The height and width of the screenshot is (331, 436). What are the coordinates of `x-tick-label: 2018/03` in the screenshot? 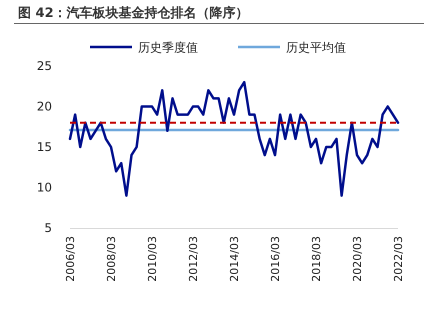 It's located at (316, 259).